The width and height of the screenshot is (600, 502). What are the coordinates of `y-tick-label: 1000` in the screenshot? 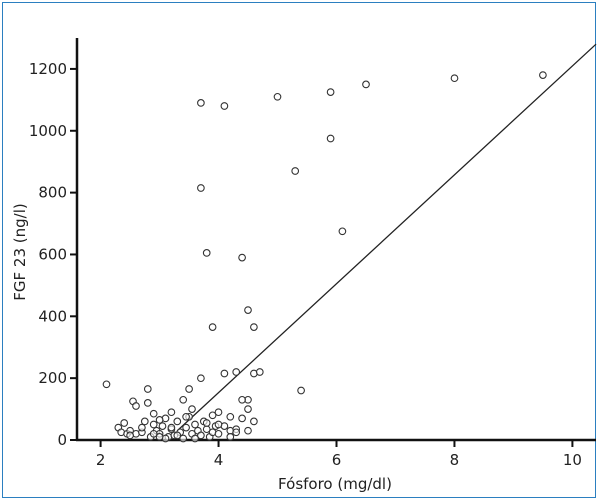 It's located at (48, 131).